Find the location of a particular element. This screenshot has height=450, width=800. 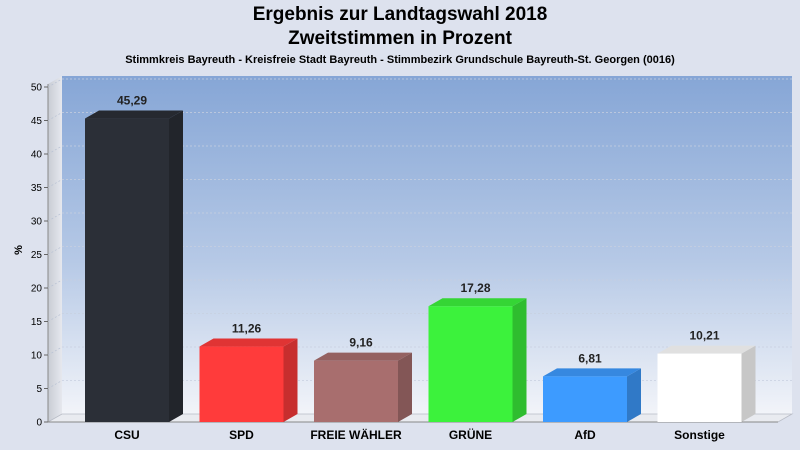

y-tick-label: 35 is located at coordinates (37, 188).